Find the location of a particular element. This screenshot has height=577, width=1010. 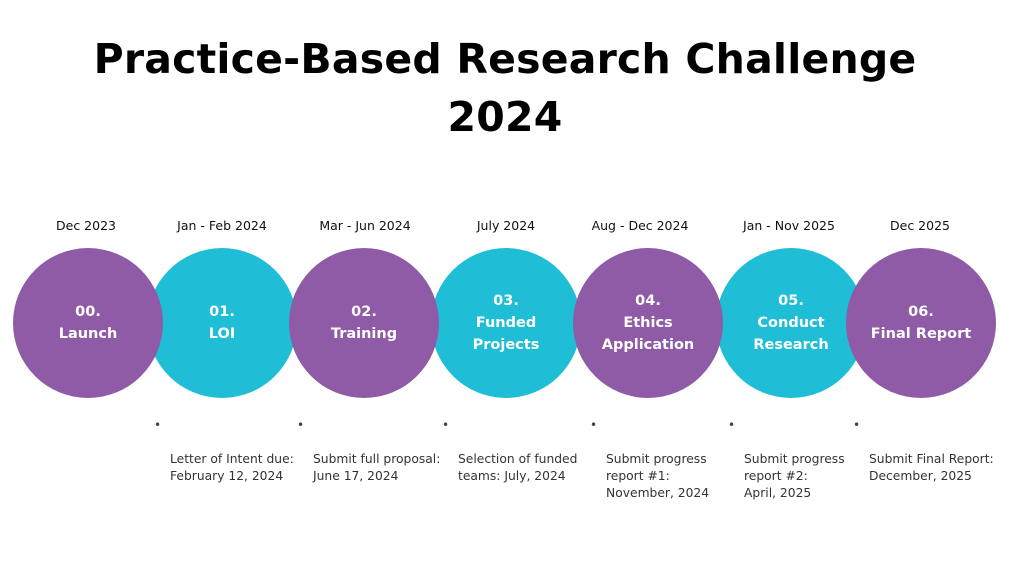

milestone-note-text: Submit full proposal: June 17, 2024 is located at coordinates (377, 467).